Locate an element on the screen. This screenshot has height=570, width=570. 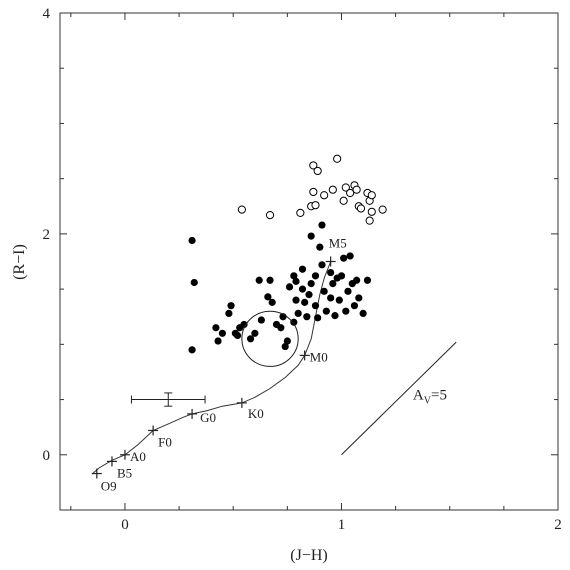
x-axis-label: (J−H) is located at coordinates (308, 555).